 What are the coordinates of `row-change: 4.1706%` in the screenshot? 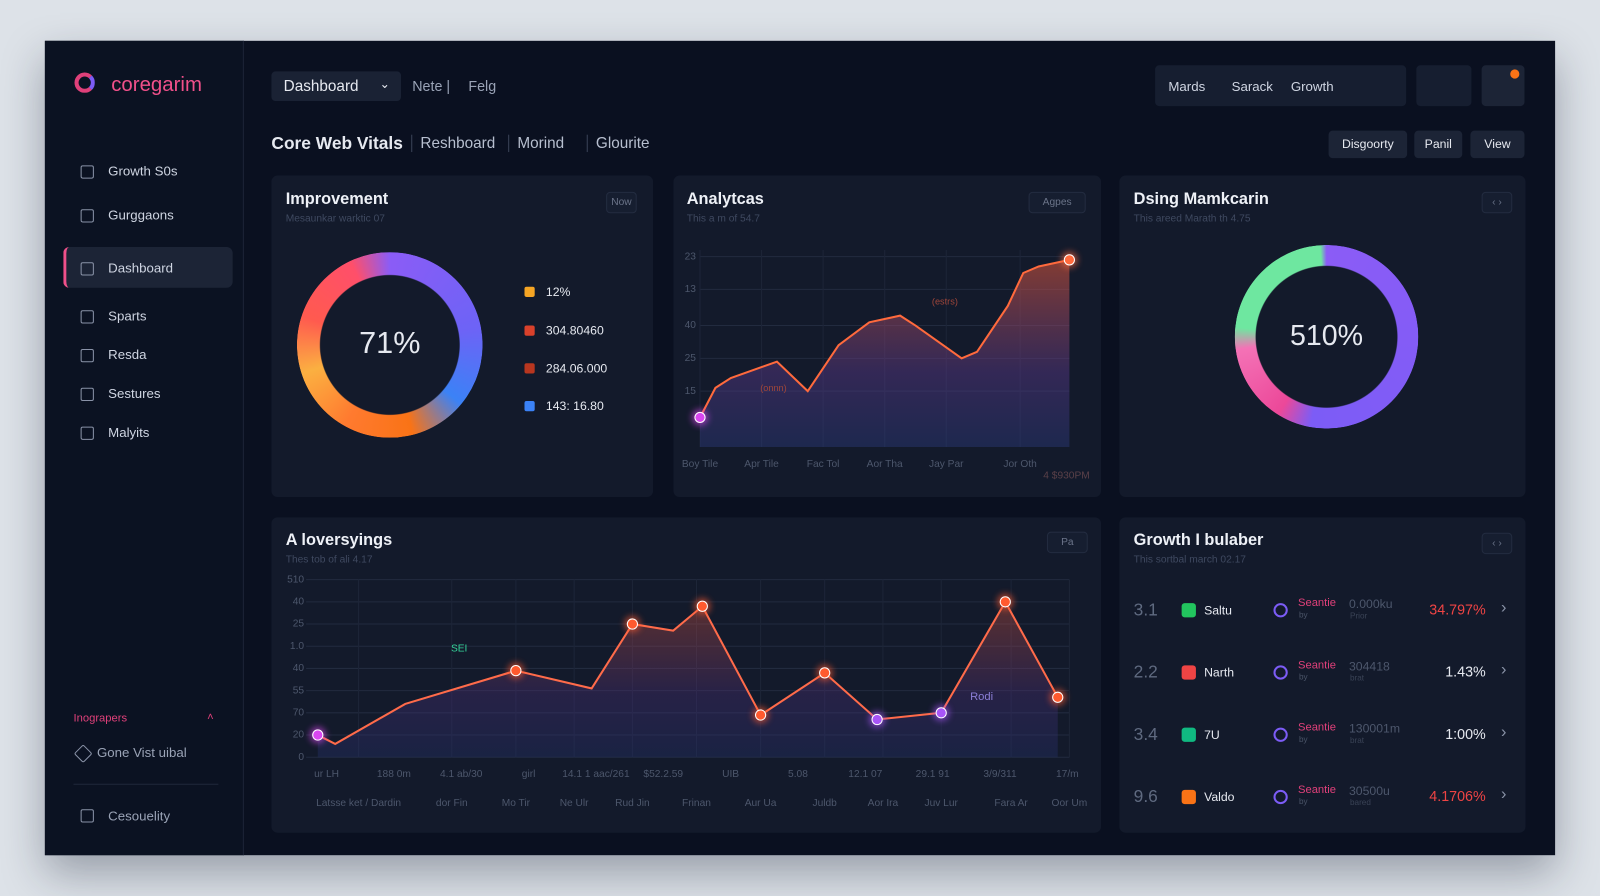 It's located at (1457, 796).